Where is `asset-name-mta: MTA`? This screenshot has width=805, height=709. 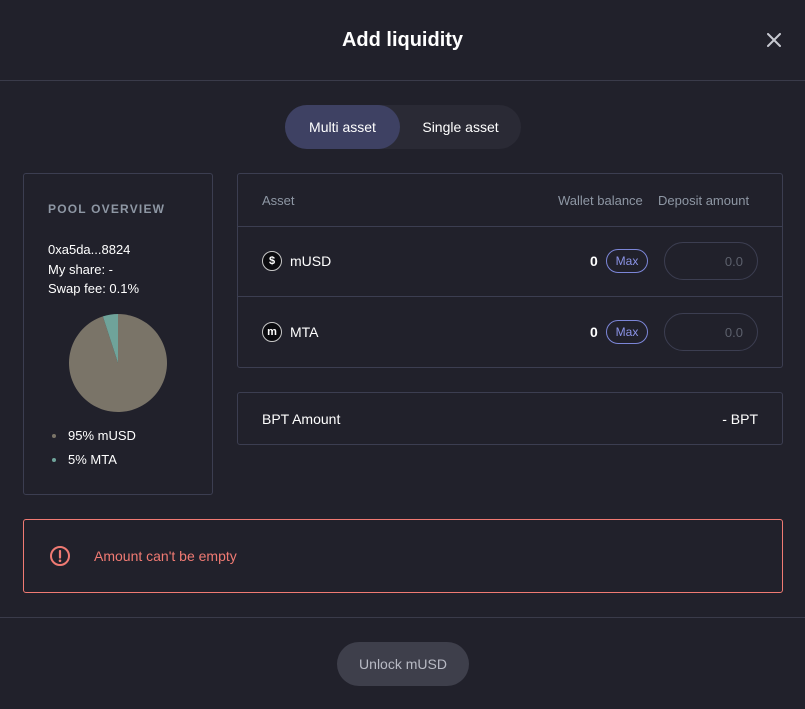
asset-name-mta: MTA is located at coordinates (304, 332).